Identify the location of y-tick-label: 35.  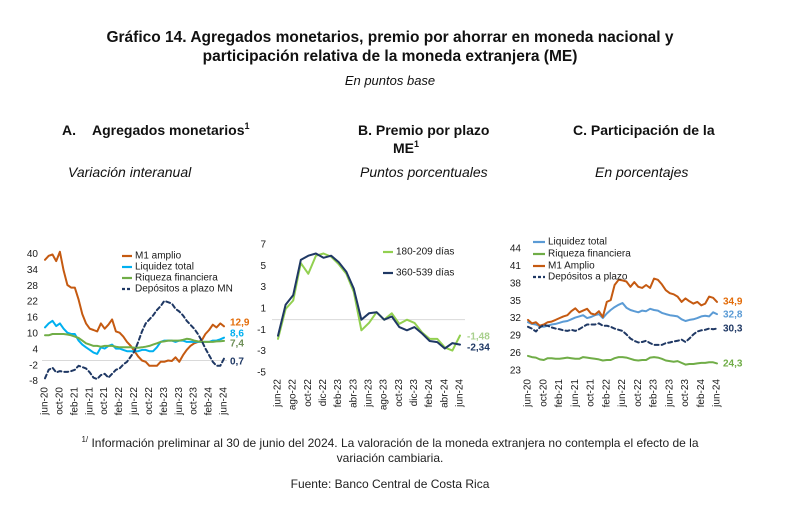
(516, 301).